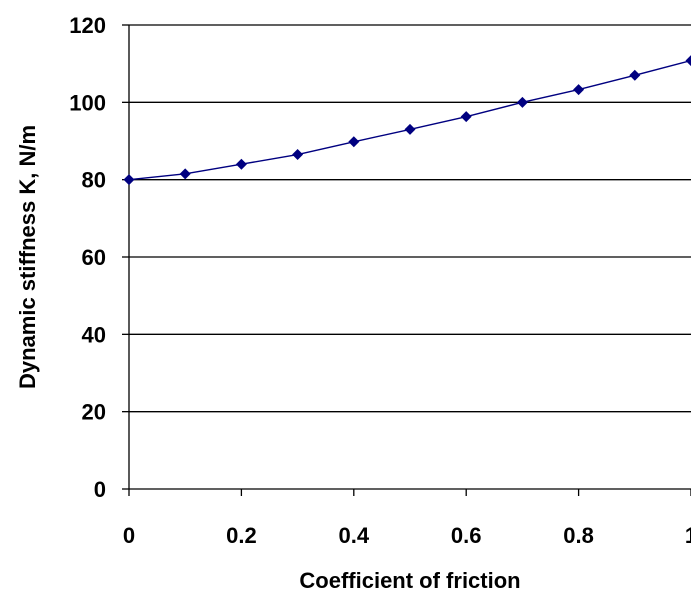 This screenshot has width=691, height=597. Describe the element at coordinates (87, 102) in the screenshot. I see `y-tick-label: 100` at that location.